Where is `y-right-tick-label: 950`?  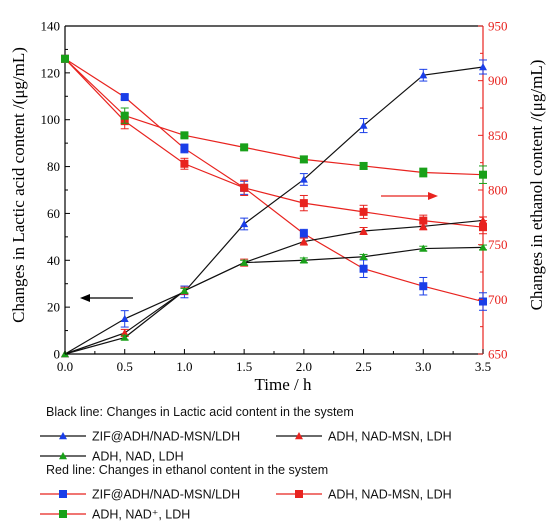 y-right-tick-label: 950 is located at coordinates (498, 26).